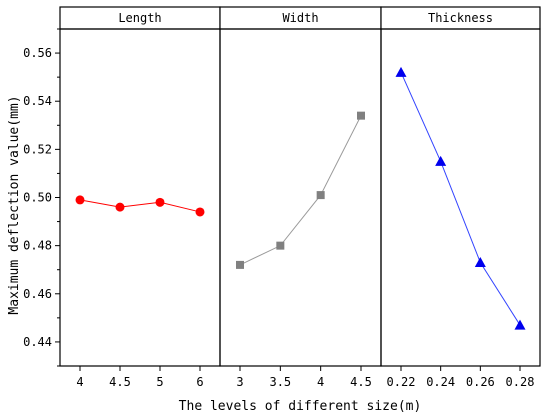 This screenshot has height=417, width=550. What do you see at coordinates (139, 18) in the screenshot?
I see `panel-title: Length` at bounding box center [139, 18].